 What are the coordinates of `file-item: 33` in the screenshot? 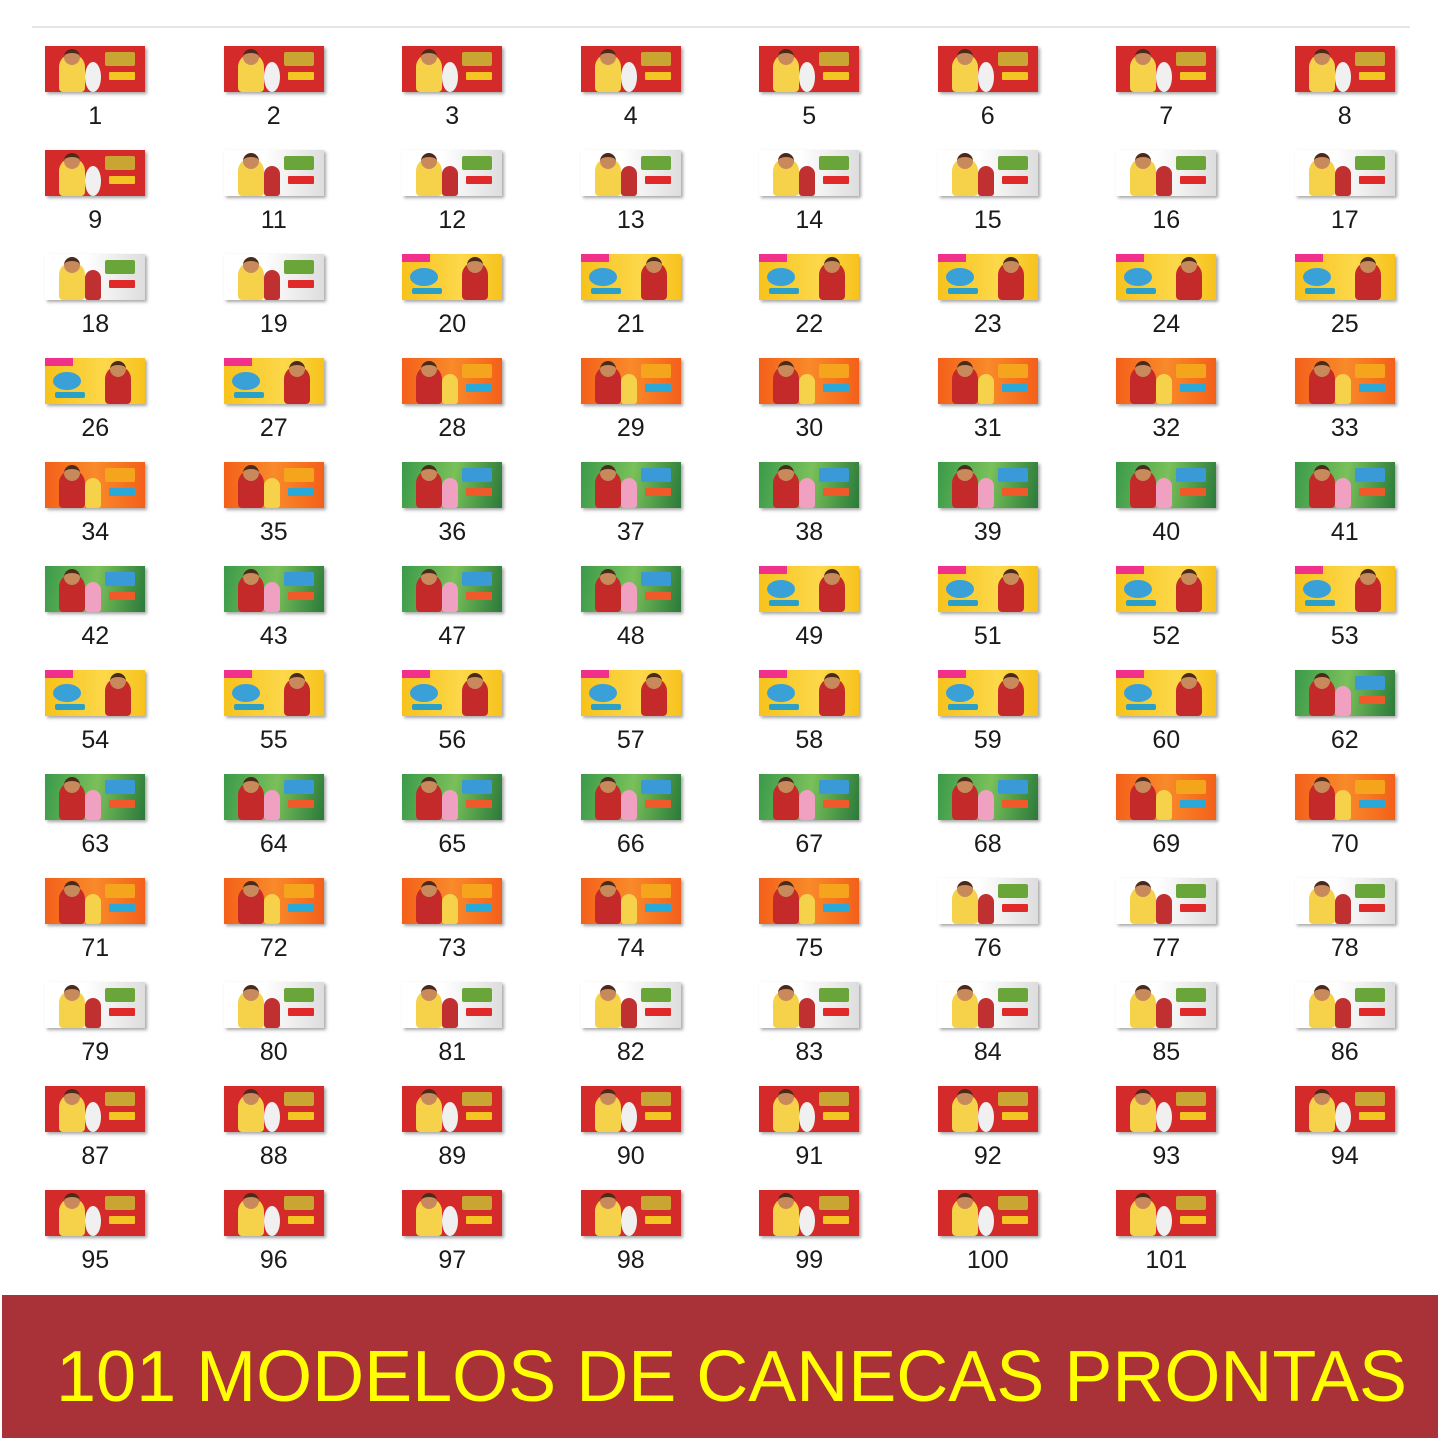 It's located at (1345, 410).